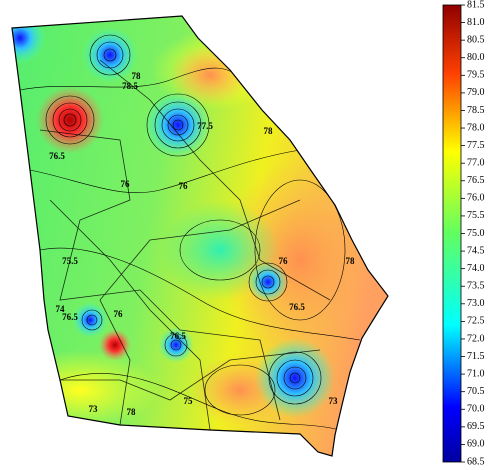  I want to click on colorbar-tick-label: 78.0, so click(476, 127).